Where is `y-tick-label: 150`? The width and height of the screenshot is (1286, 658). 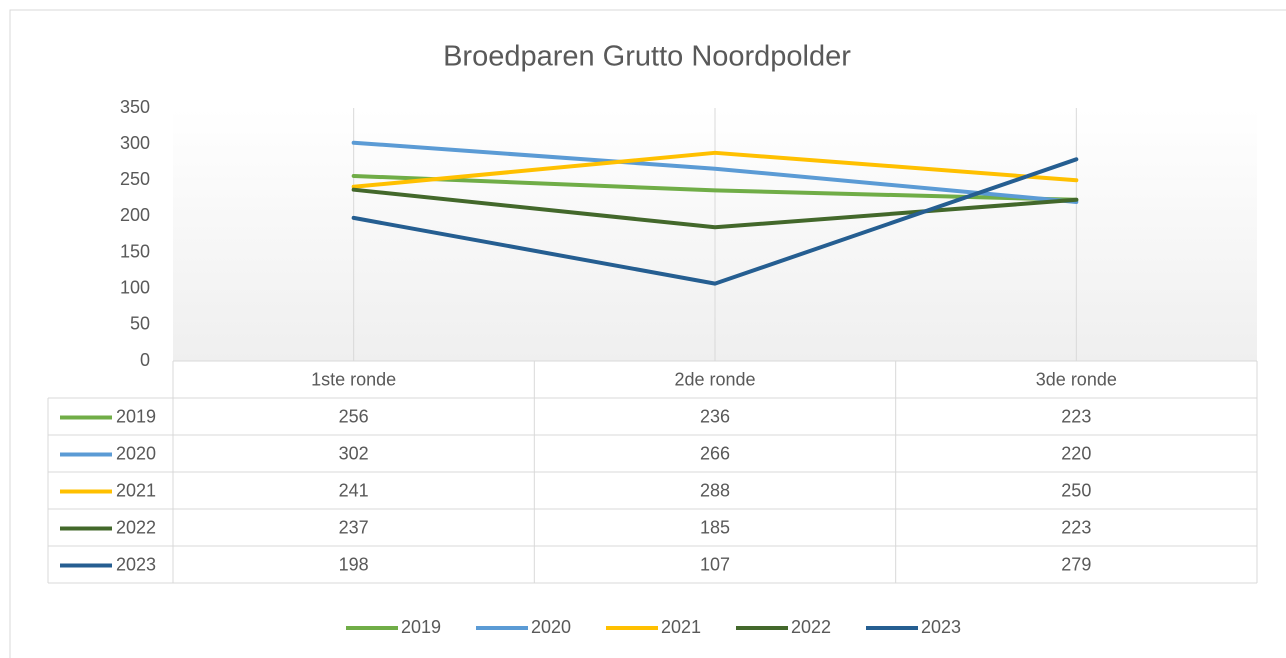
y-tick-label: 150 is located at coordinates (135, 251).